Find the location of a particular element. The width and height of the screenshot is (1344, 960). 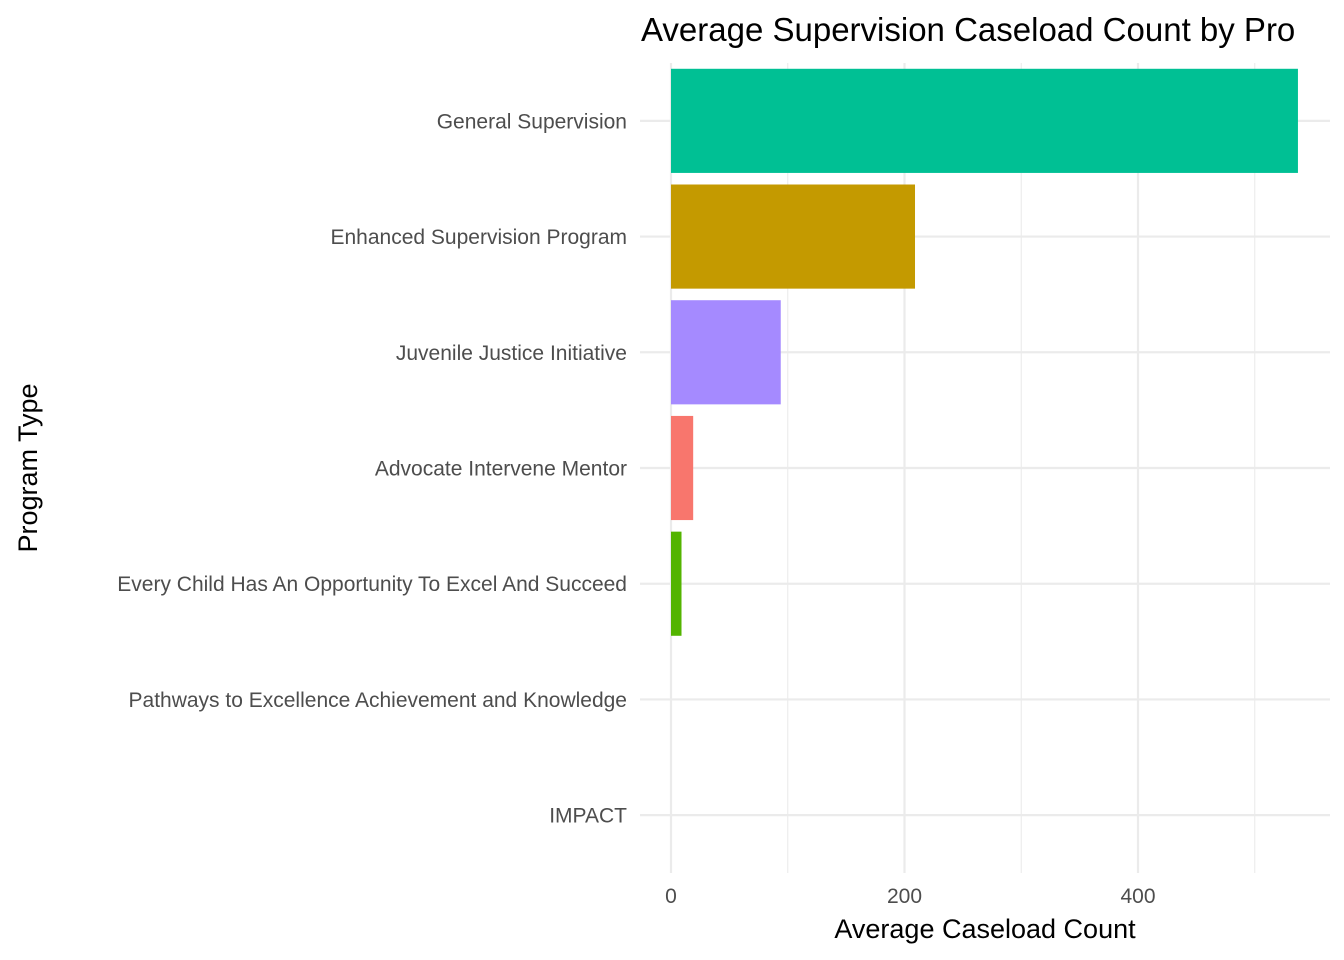

x-tick-label: 0 is located at coordinates (671, 896).